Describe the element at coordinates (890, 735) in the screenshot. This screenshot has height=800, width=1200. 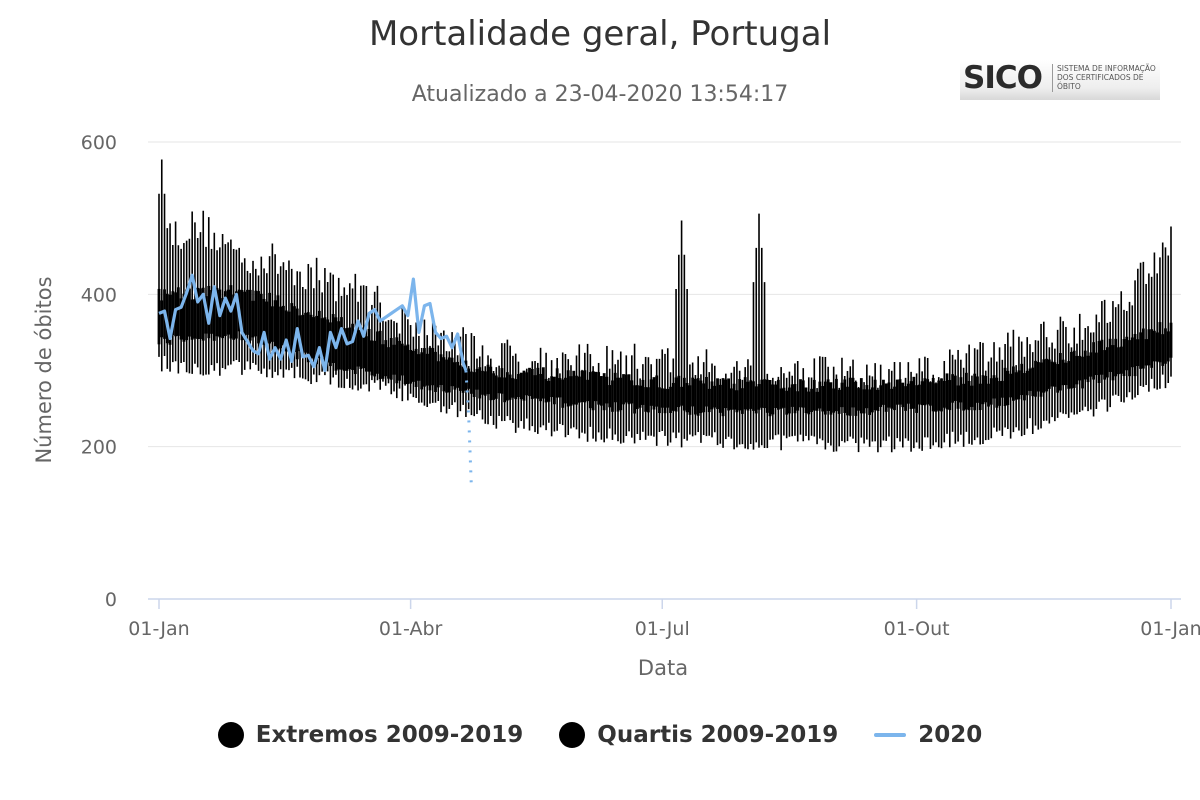
I see `legend-marker-2020` at that location.